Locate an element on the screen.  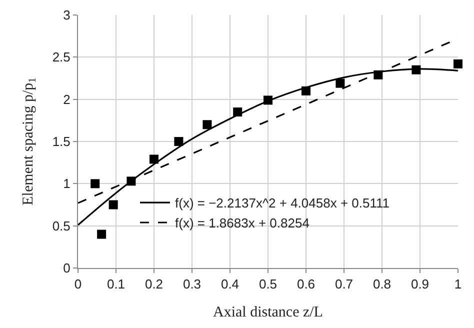
x-tick-label: 0.7 is located at coordinates (344, 284).